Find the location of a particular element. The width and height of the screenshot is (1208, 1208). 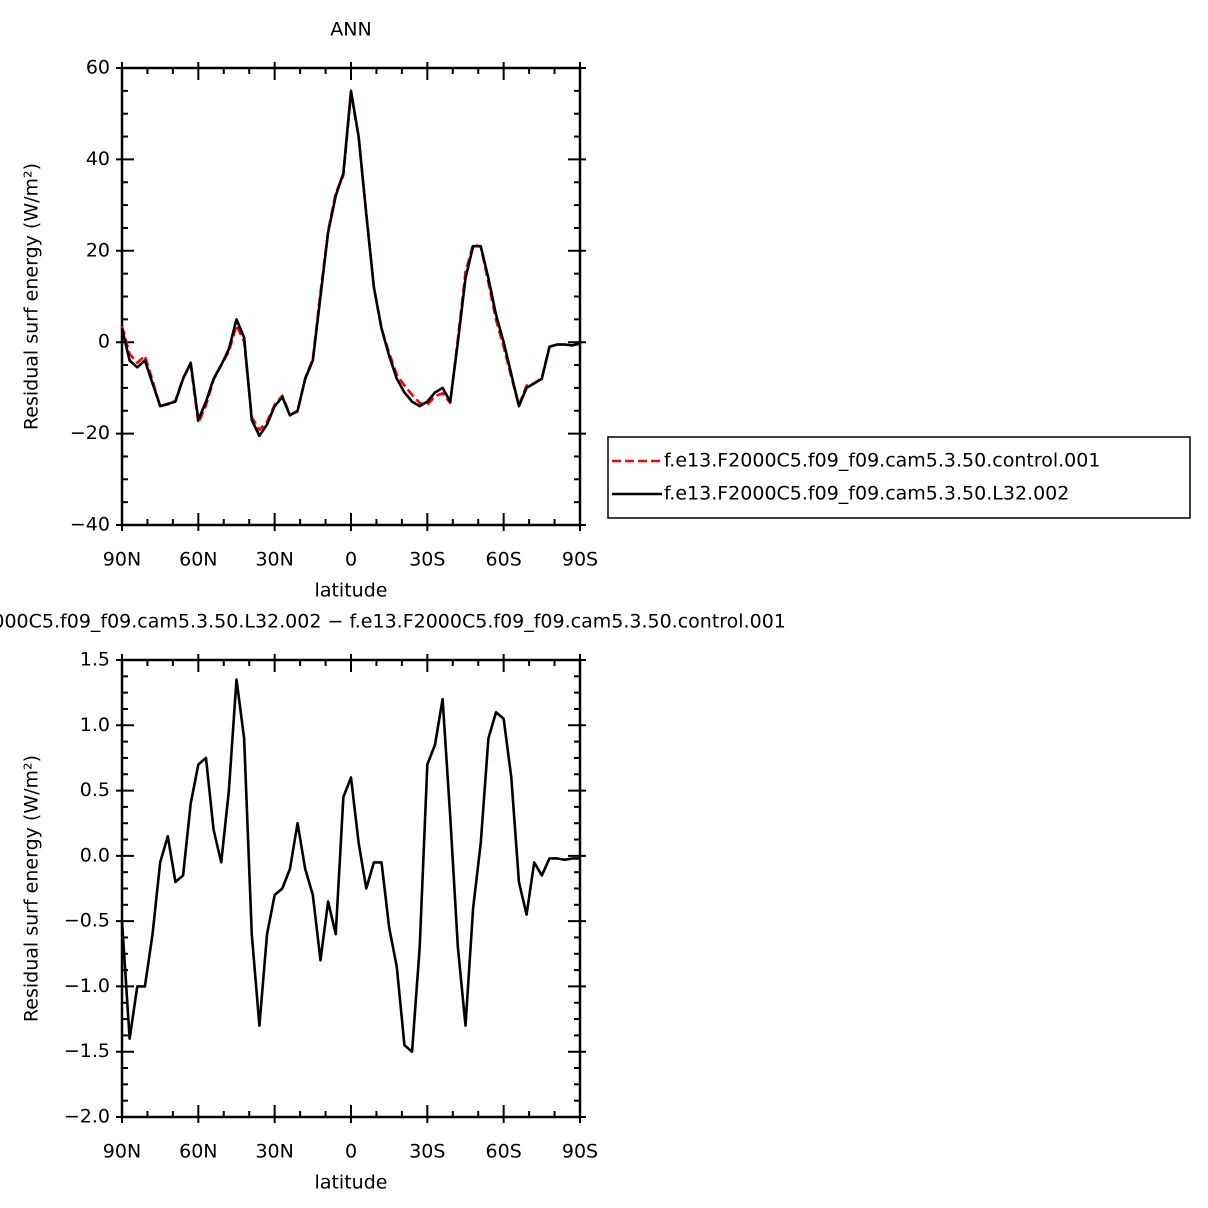

y-tick-label: 60 is located at coordinates (98, 68).